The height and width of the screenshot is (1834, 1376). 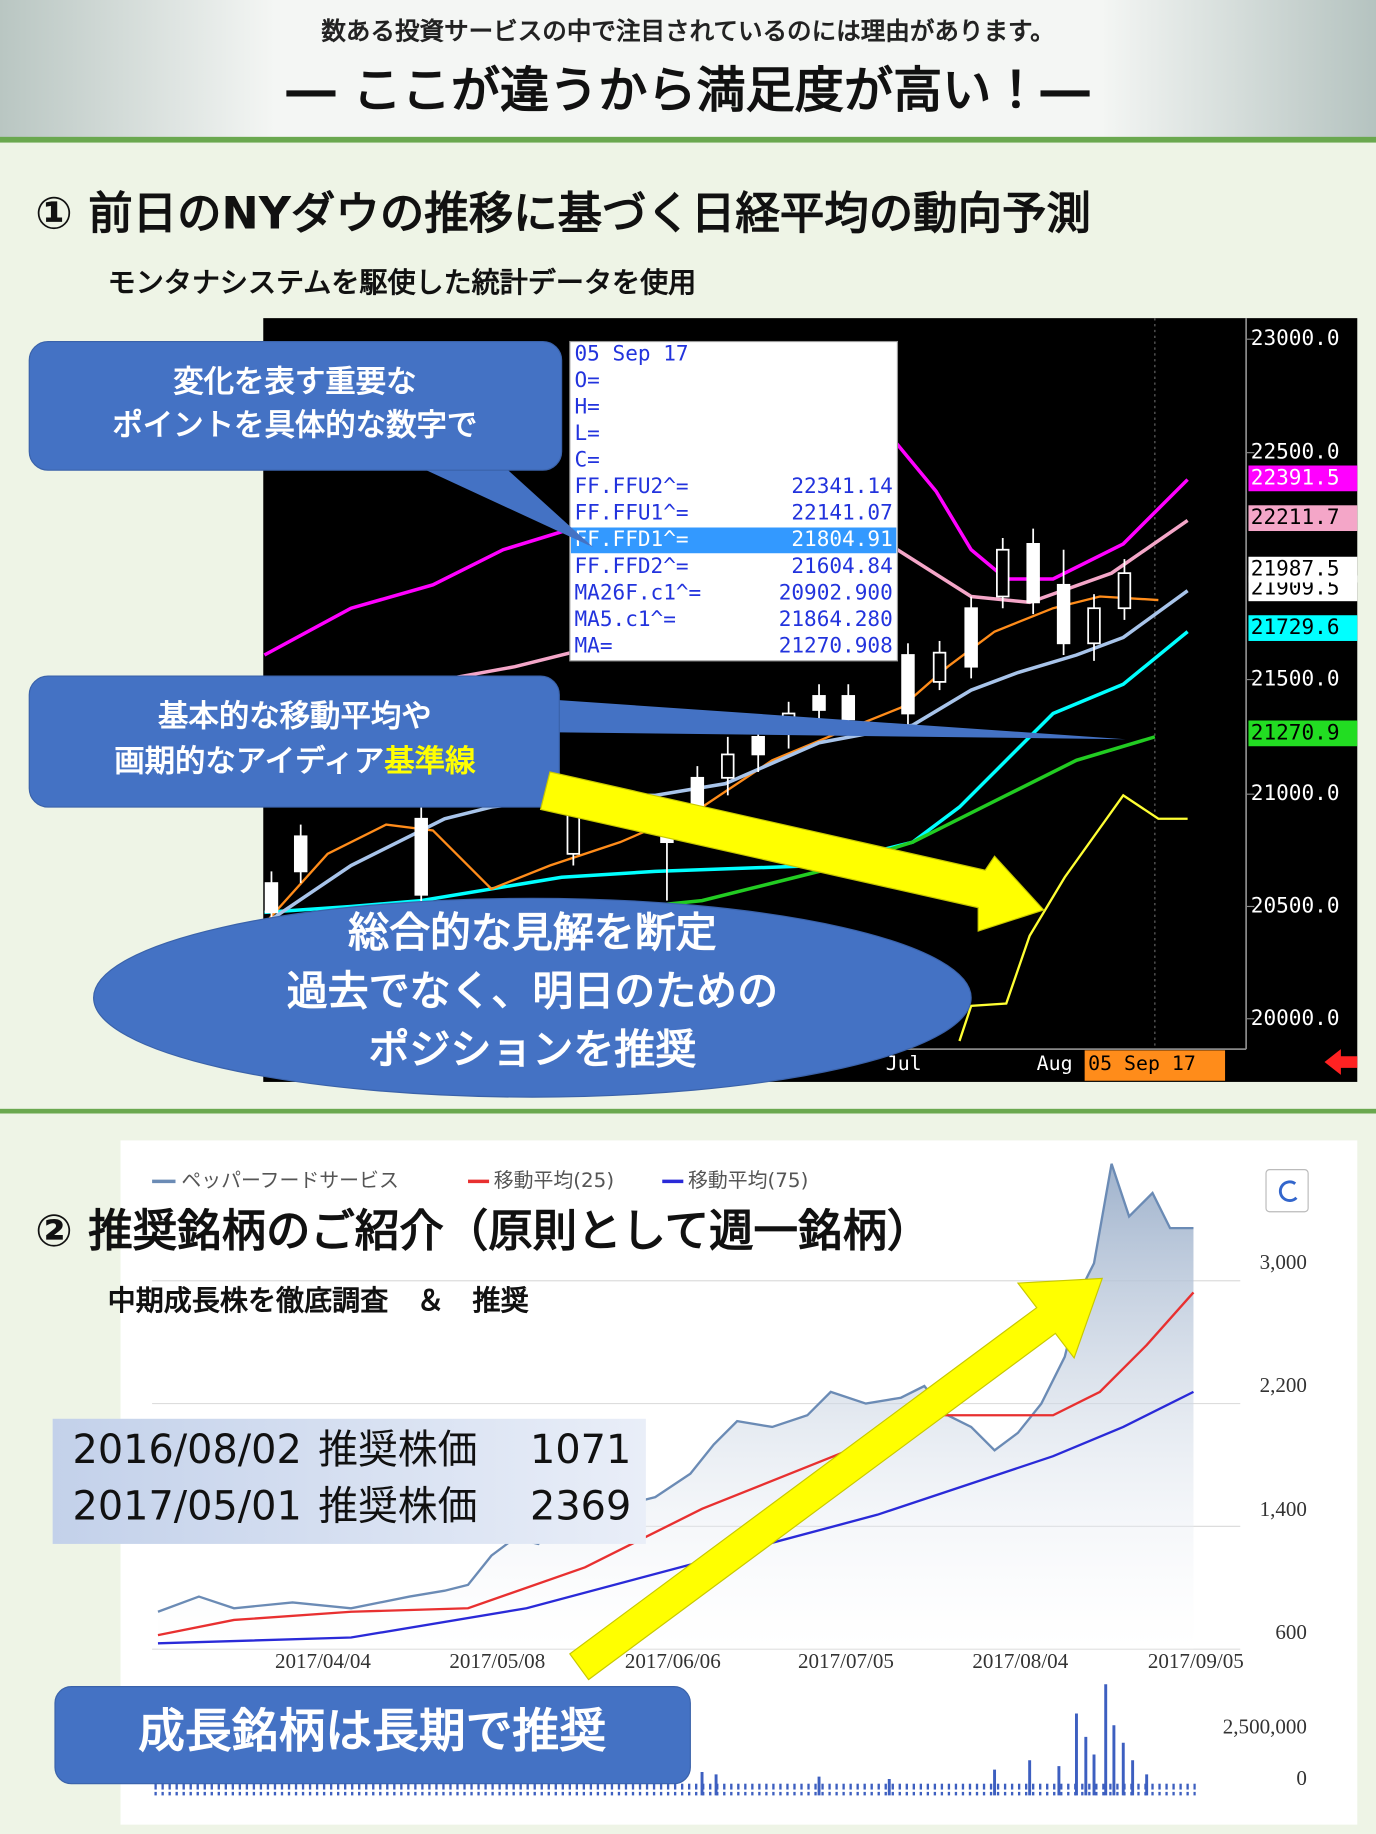 I want to click on header-band, so click(x=688, y=70).